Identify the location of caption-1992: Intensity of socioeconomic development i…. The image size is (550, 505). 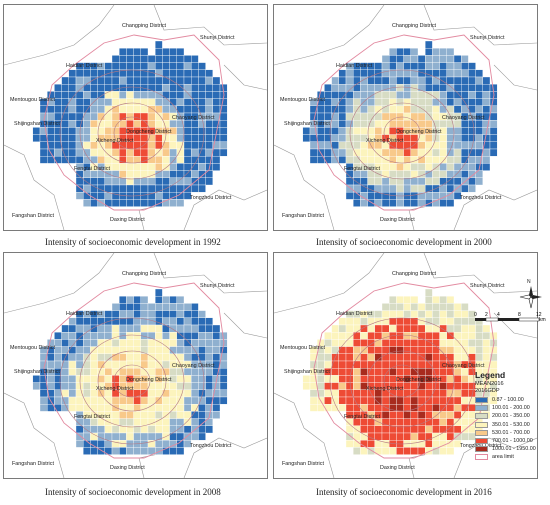
(133, 242).